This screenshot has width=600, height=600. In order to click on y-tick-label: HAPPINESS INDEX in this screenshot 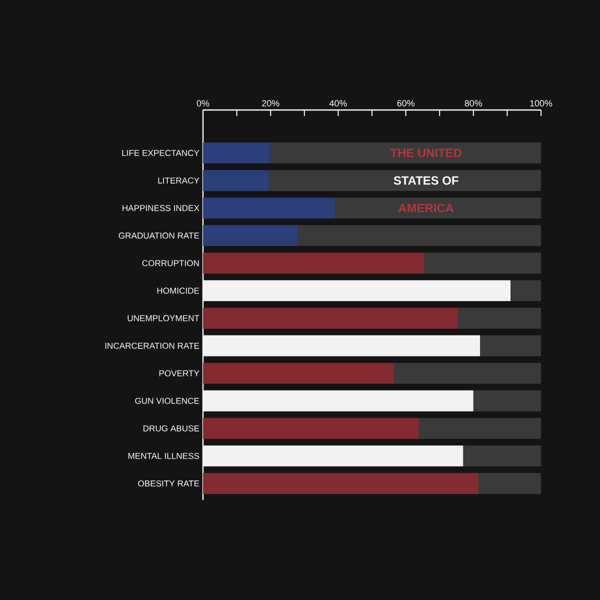, I will do `click(161, 208)`.